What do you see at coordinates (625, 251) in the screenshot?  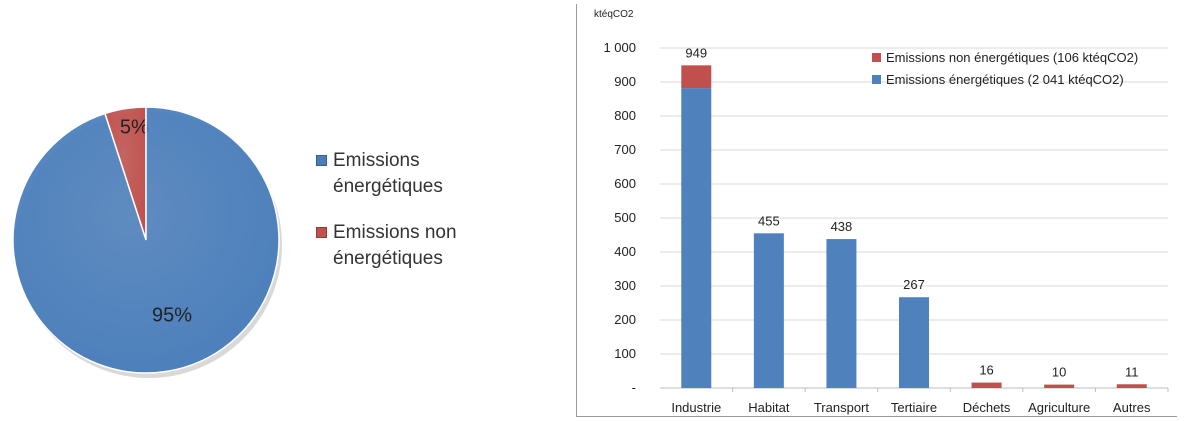 I see `y-tick-label: 400` at bounding box center [625, 251].